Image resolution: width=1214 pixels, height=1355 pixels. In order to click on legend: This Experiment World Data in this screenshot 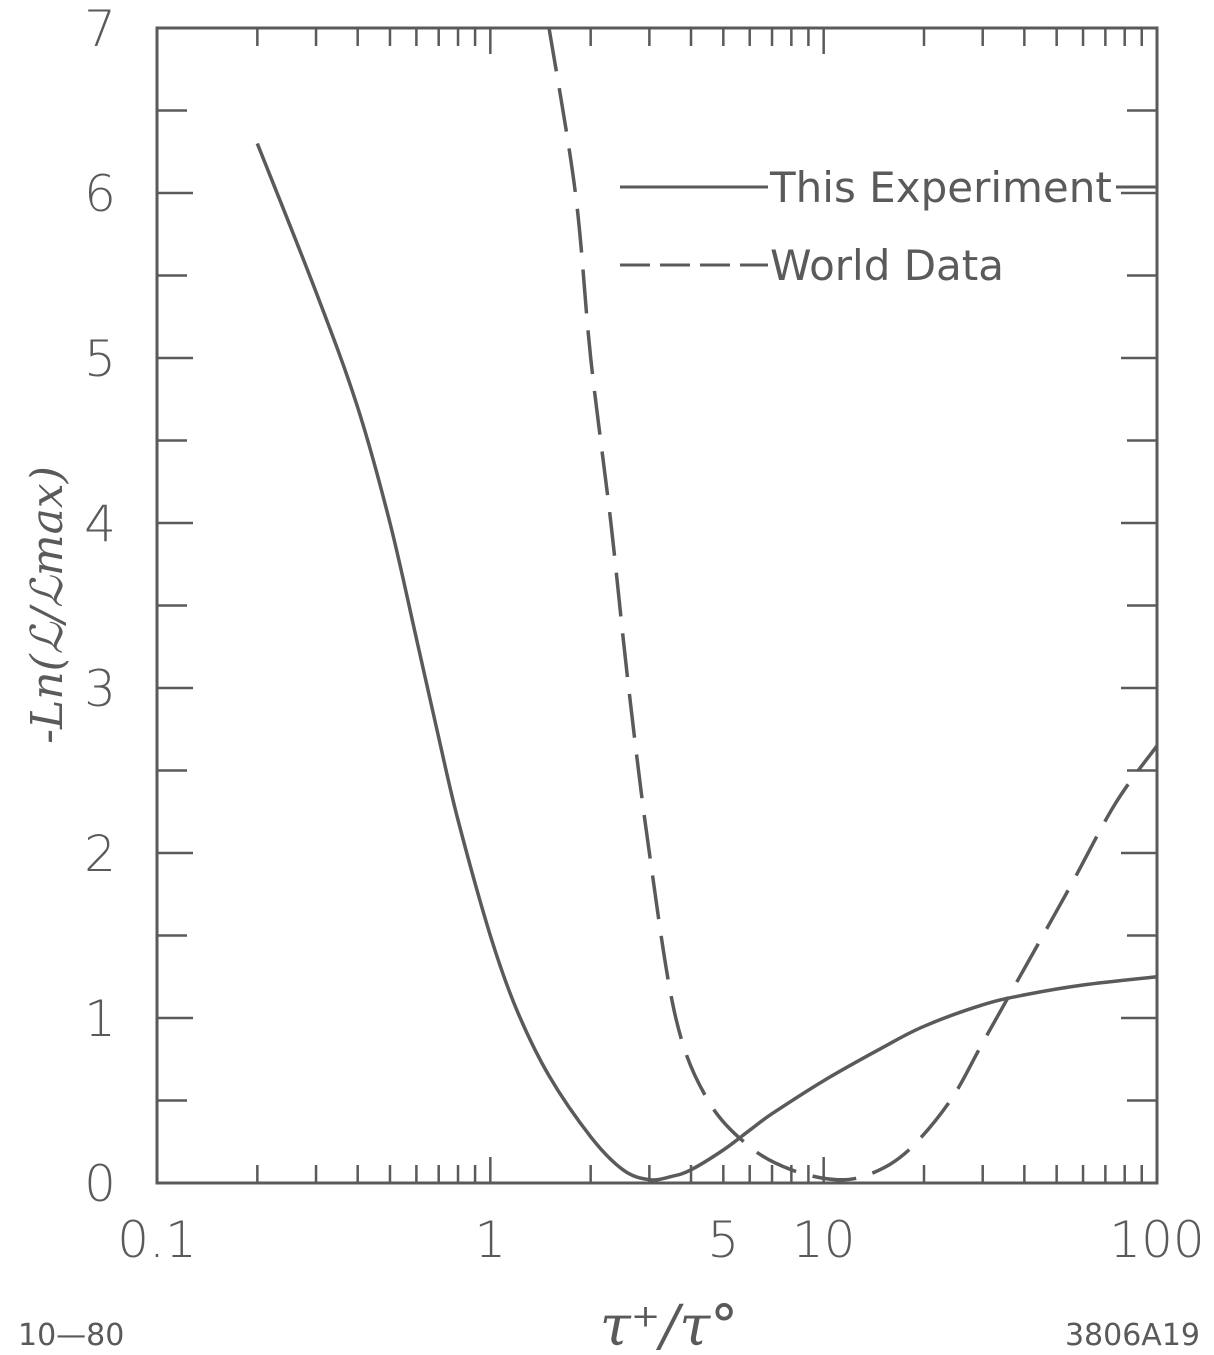, I will do `click(888, 226)`.